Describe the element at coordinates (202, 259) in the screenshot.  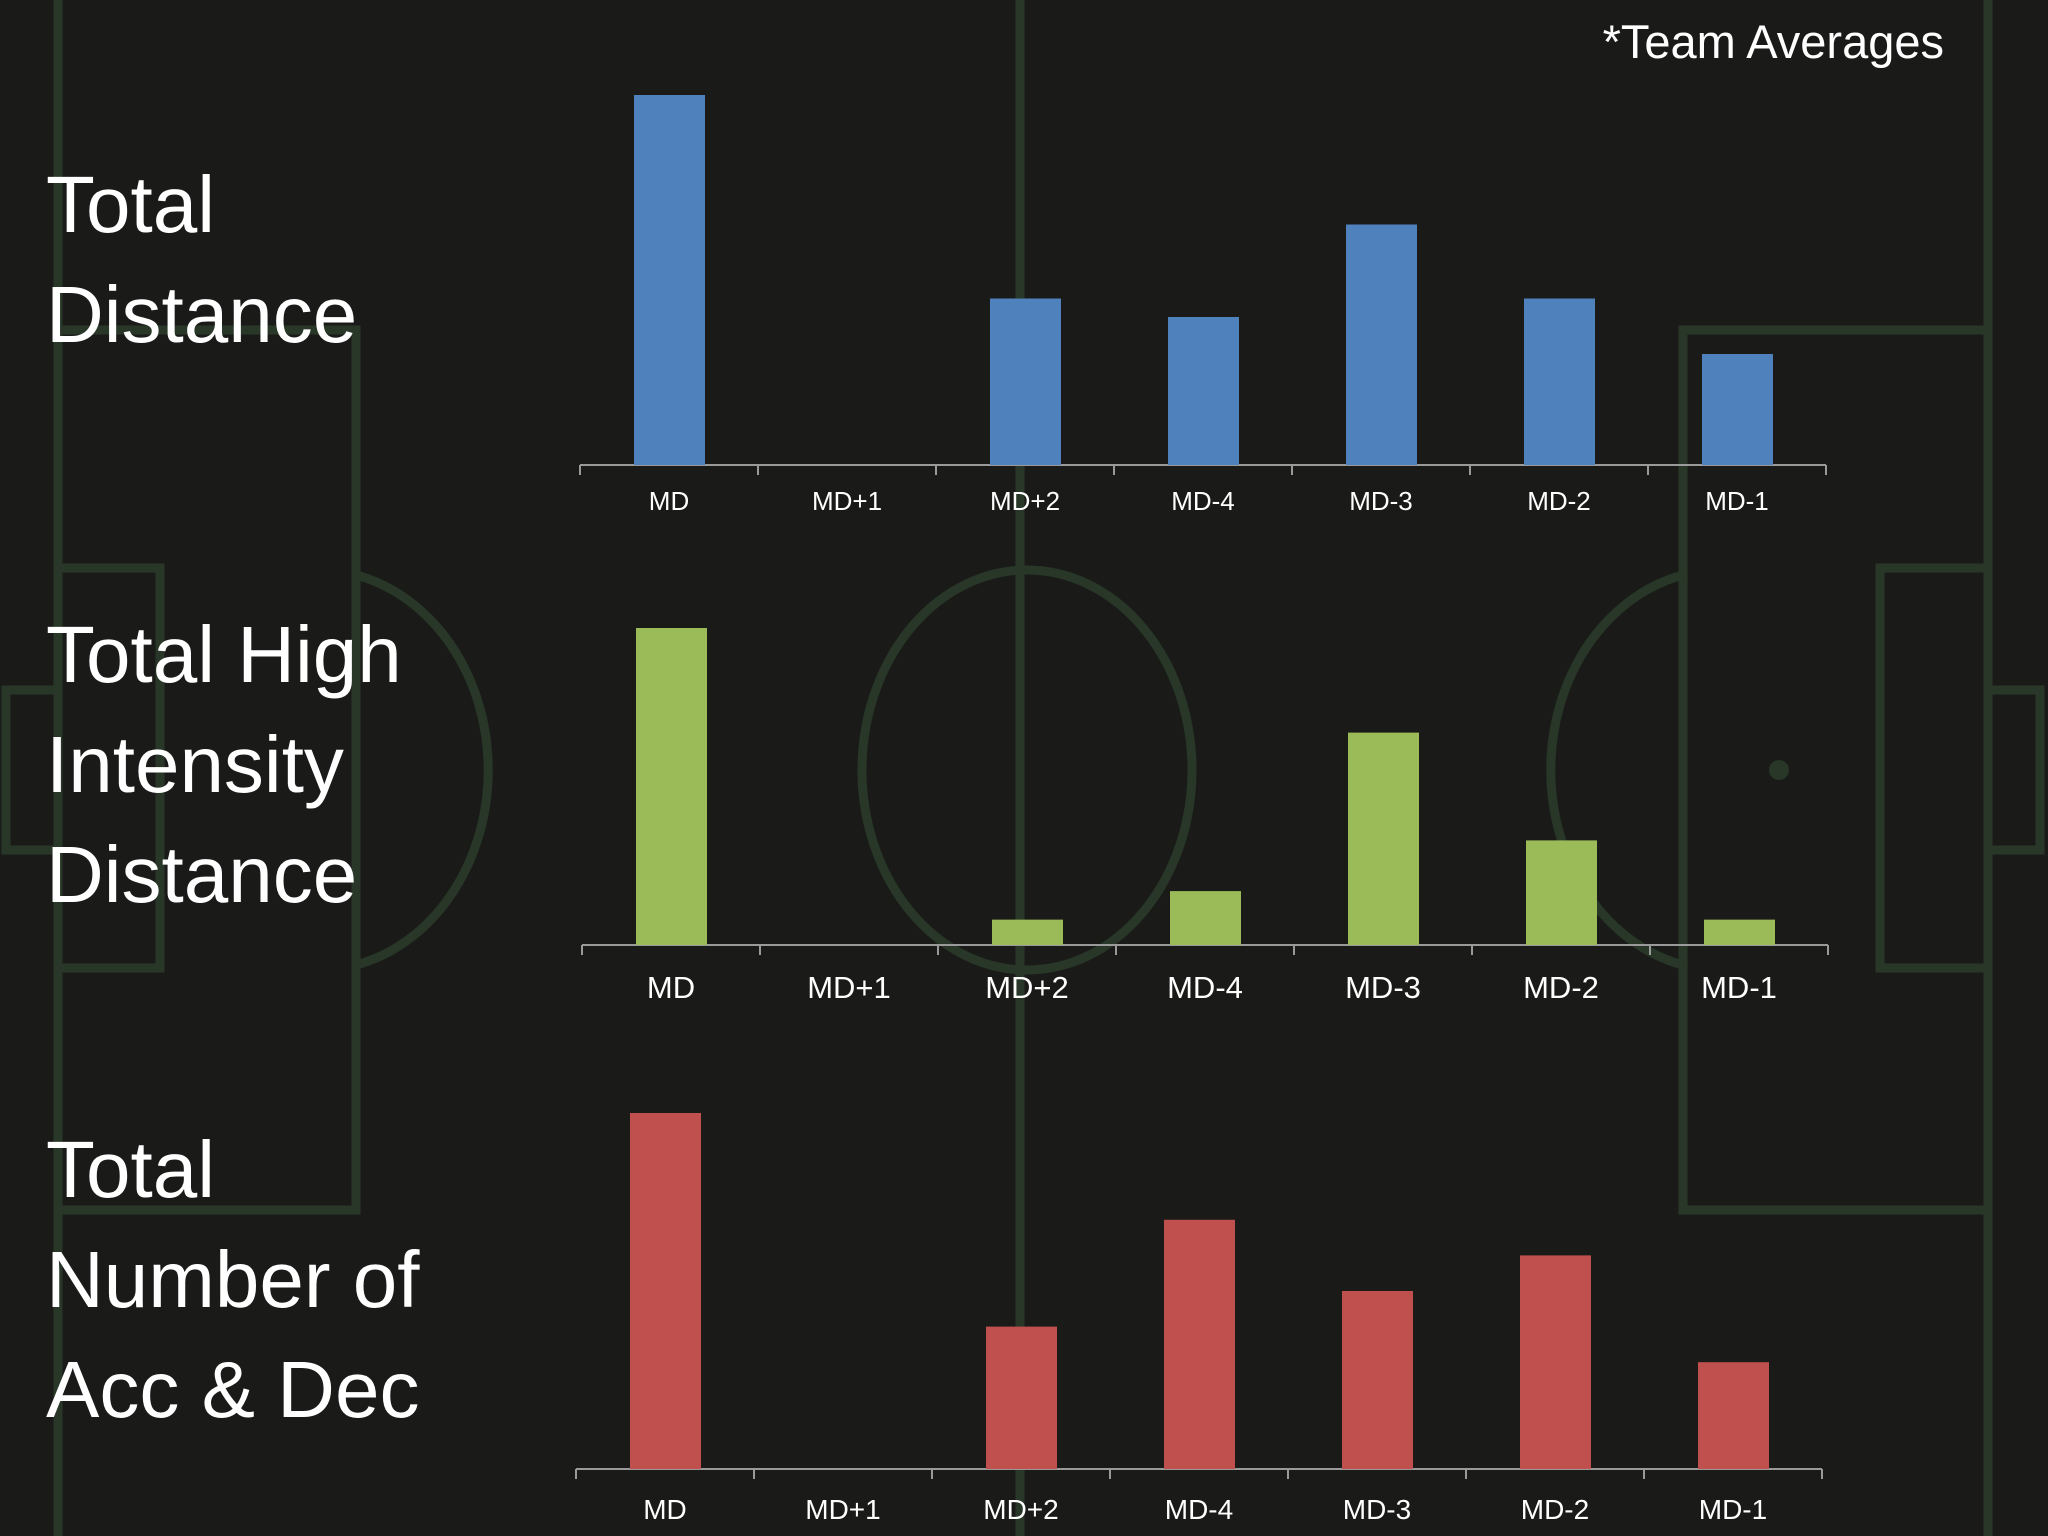
I see `title-total-distance: Total Distance` at that location.